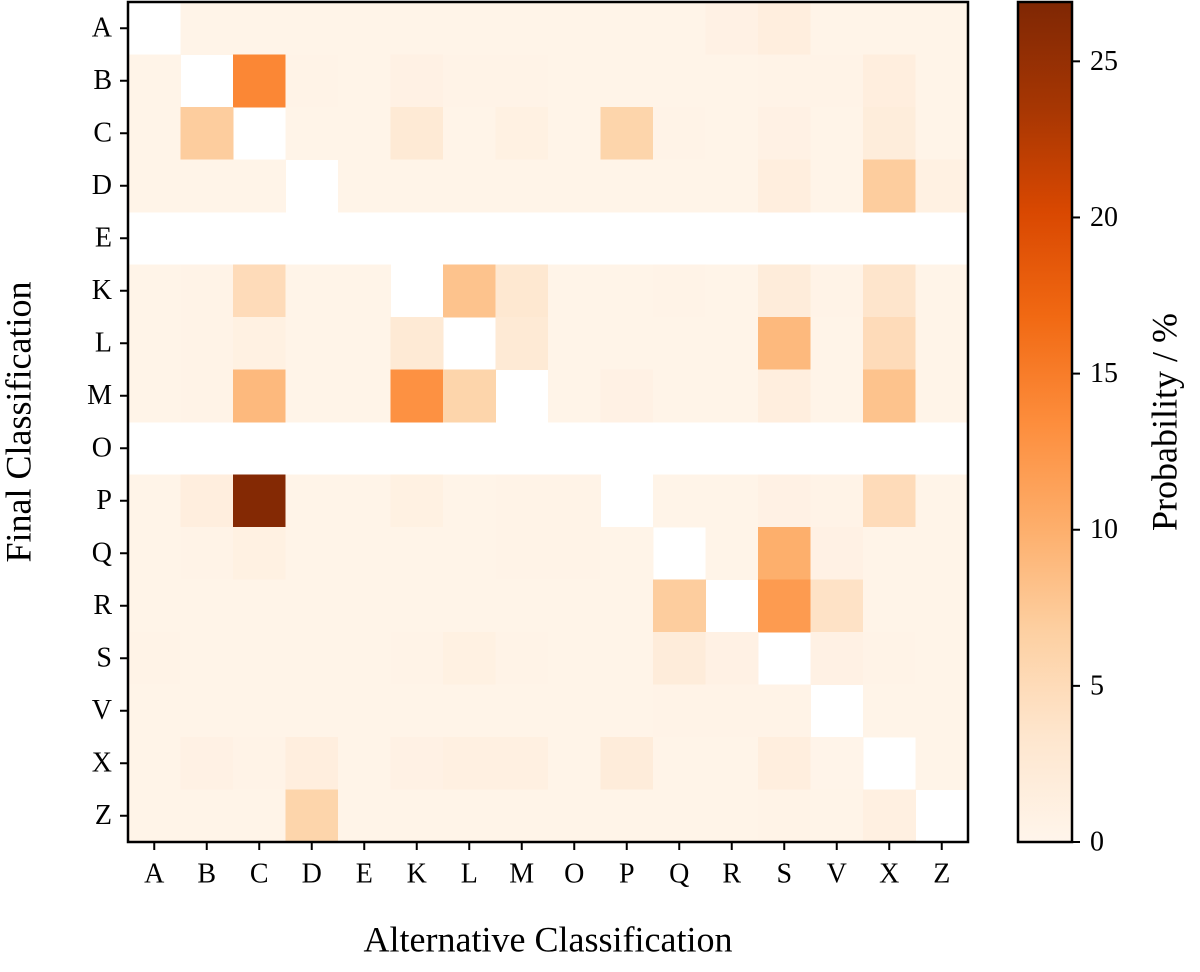  What do you see at coordinates (259, 873) in the screenshot?
I see `x-tick-label: C` at bounding box center [259, 873].